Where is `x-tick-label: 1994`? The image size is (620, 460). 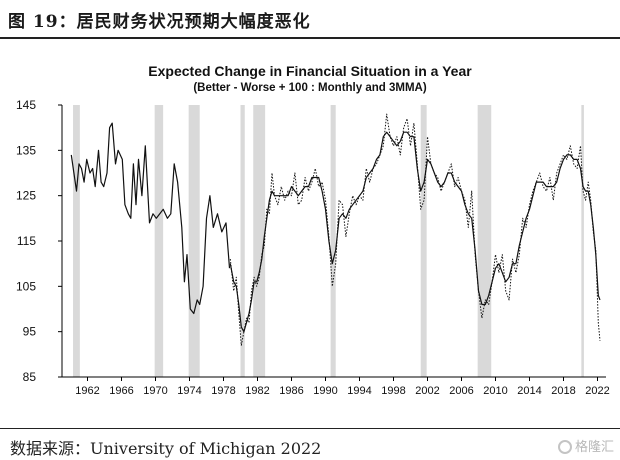 x-tick-label: 1994 is located at coordinates (359, 391).